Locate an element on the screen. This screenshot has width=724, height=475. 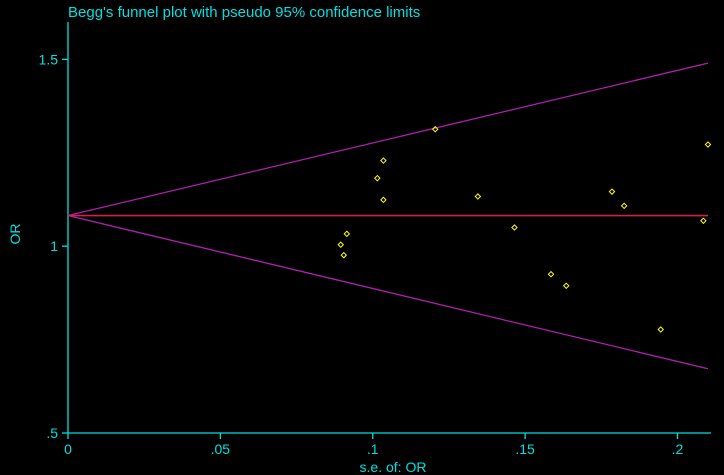
y-tick-label: 1.5 is located at coordinates (49, 59).